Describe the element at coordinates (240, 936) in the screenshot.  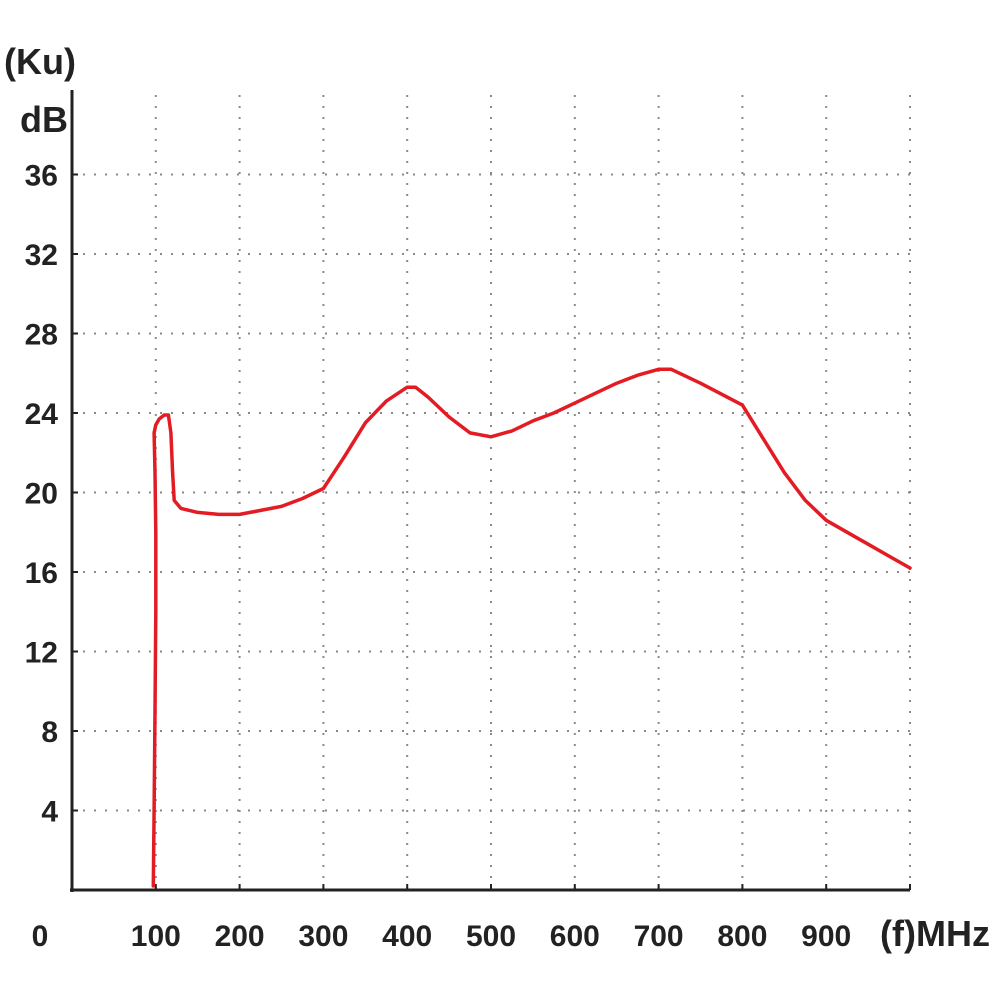
I see `x-tick-label: 200` at that location.